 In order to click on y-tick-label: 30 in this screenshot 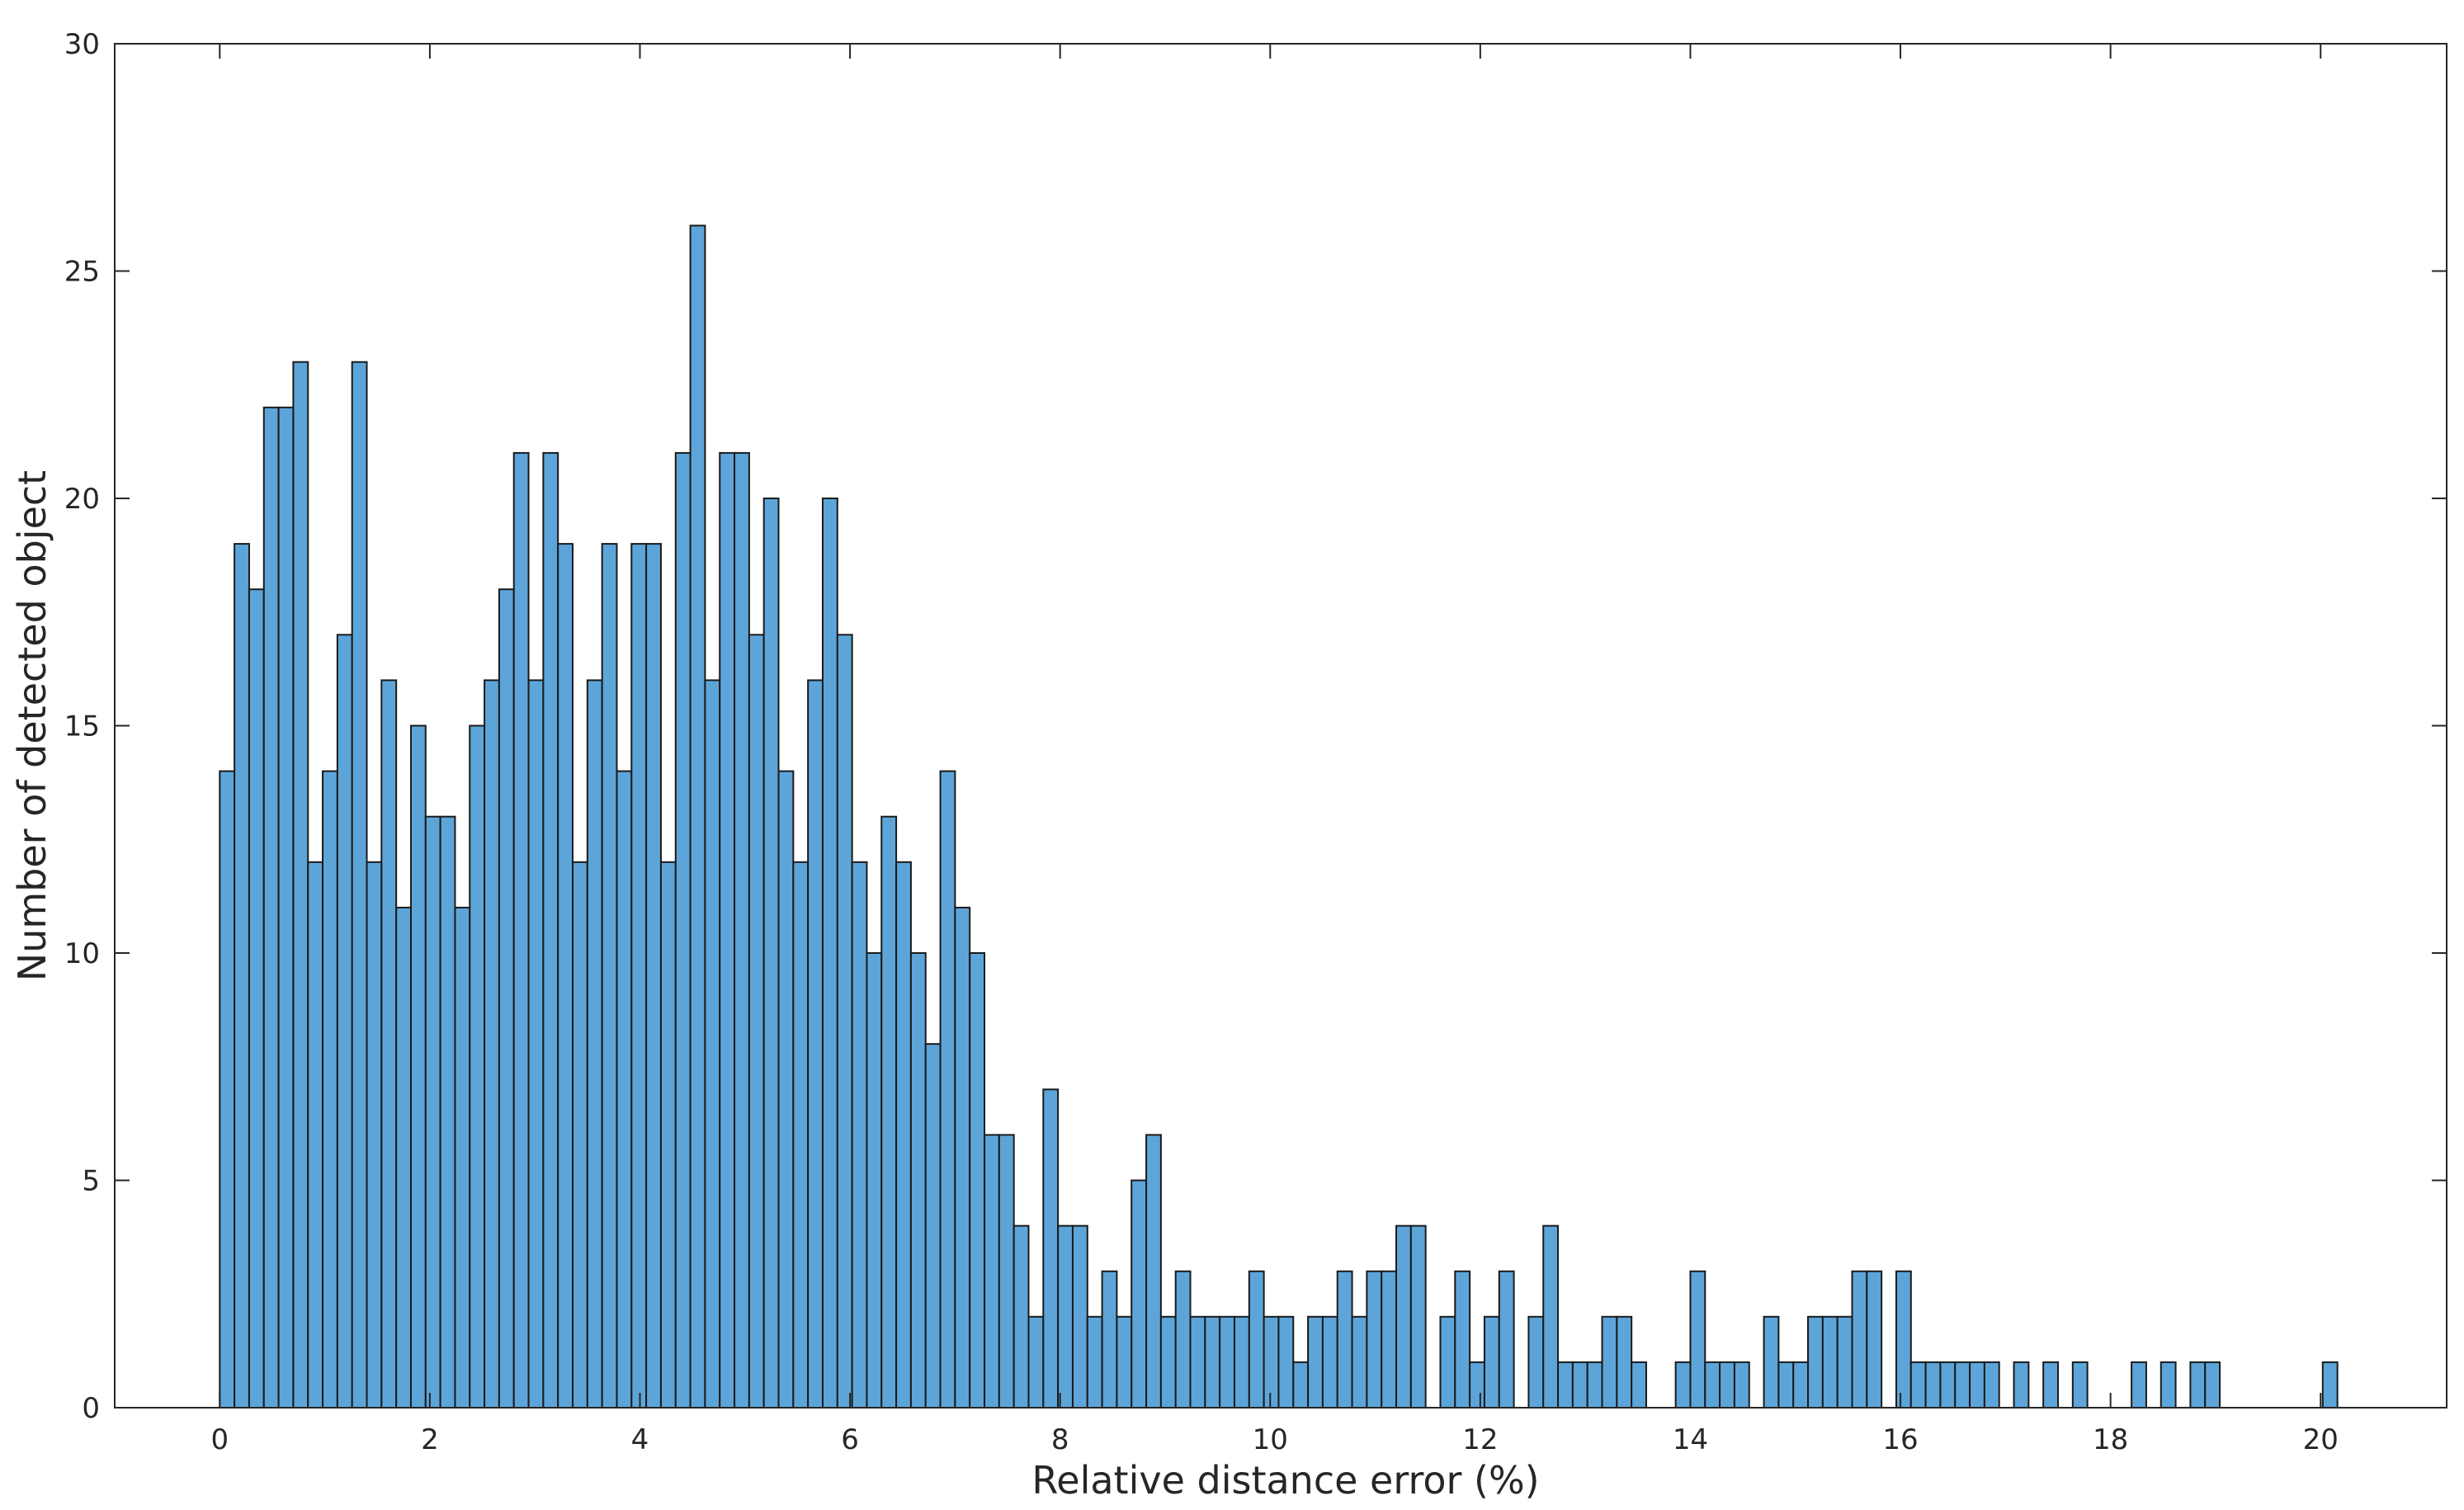, I will do `click(82, 44)`.